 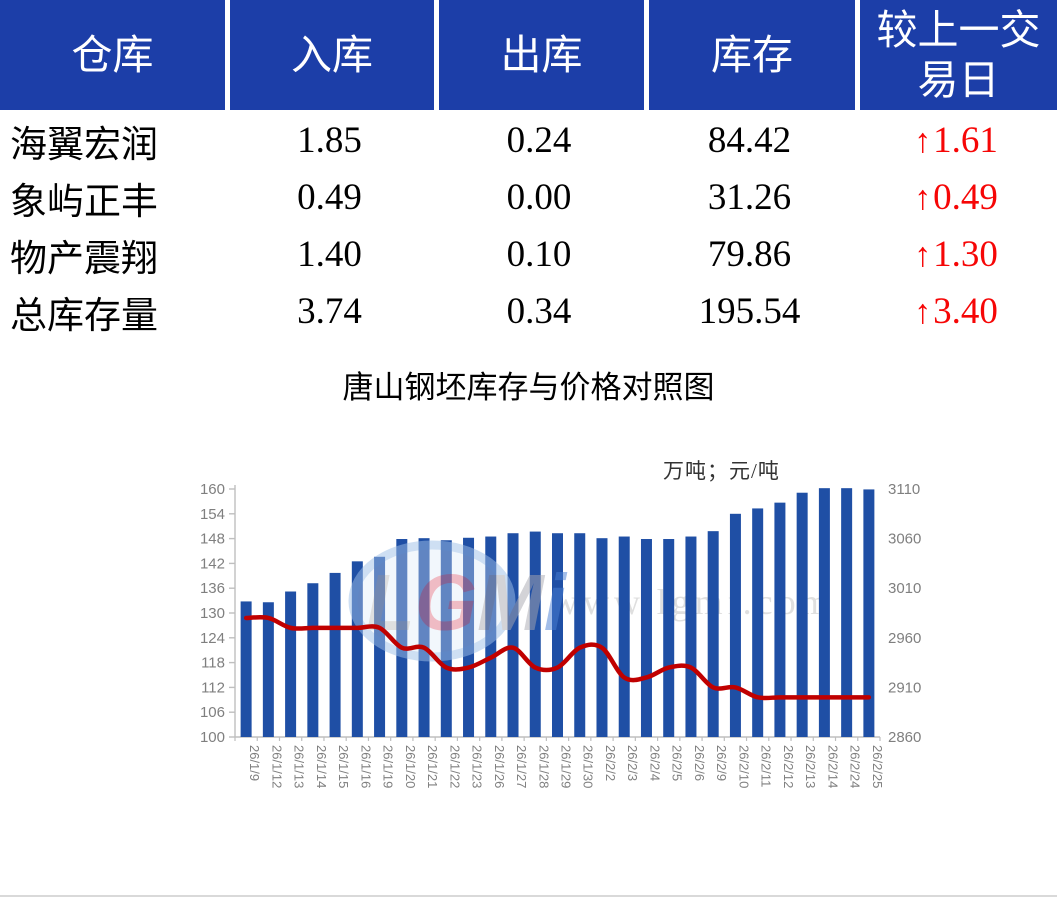 I want to click on warehouse-name: 象屿正丰, so click(x=84, y=202).